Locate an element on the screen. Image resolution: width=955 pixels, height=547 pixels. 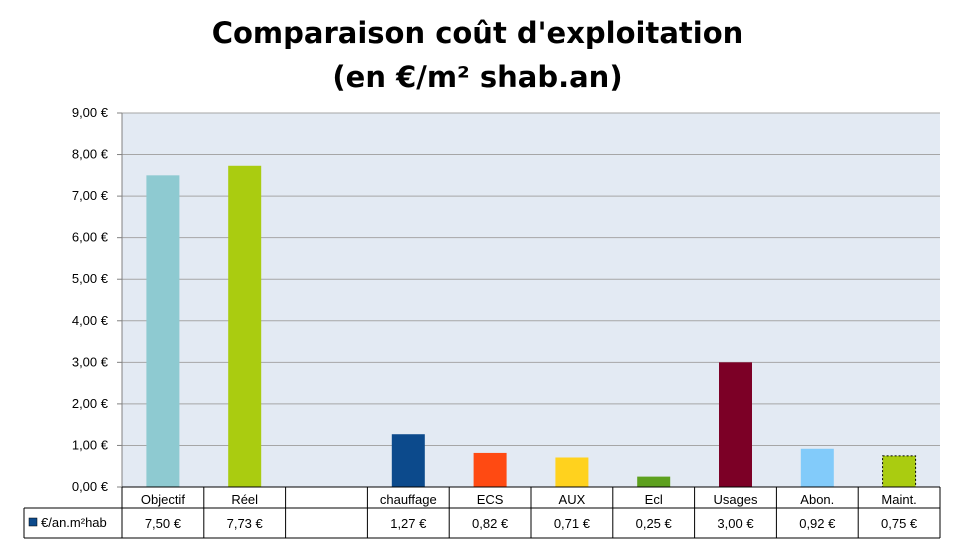
chart-subtitle: (en €/m² shab.an) is located at coordinates (477, 77).